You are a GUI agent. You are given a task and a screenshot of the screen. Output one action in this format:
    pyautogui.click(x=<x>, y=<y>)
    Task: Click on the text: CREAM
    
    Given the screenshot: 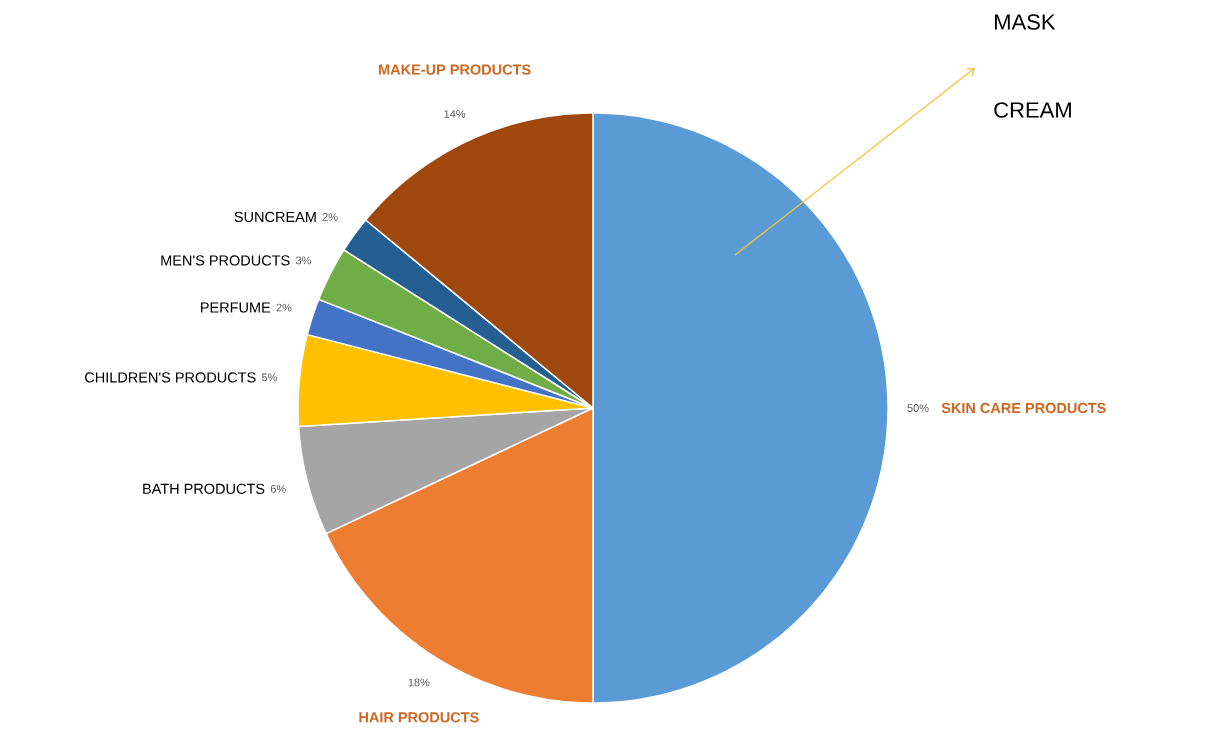 What is the action you would take?
    pyautogui.click(x=1032, y=110)
    